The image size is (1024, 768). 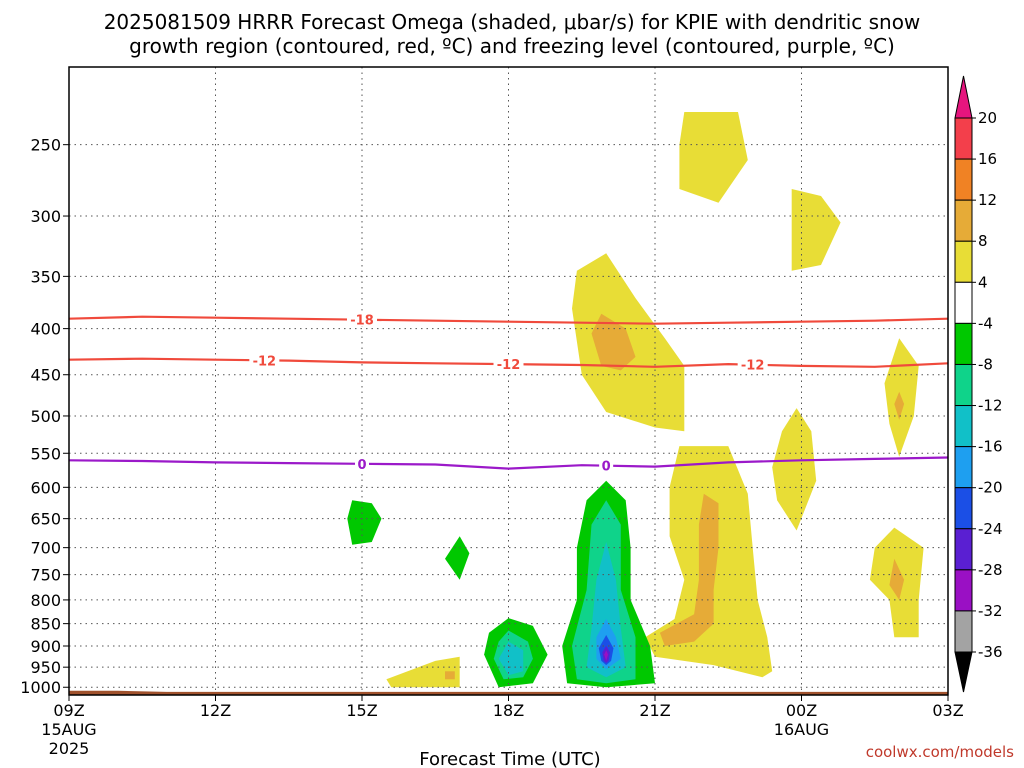 I want to click on contour-label-m12-2: -12, so click(x=753, y=366).